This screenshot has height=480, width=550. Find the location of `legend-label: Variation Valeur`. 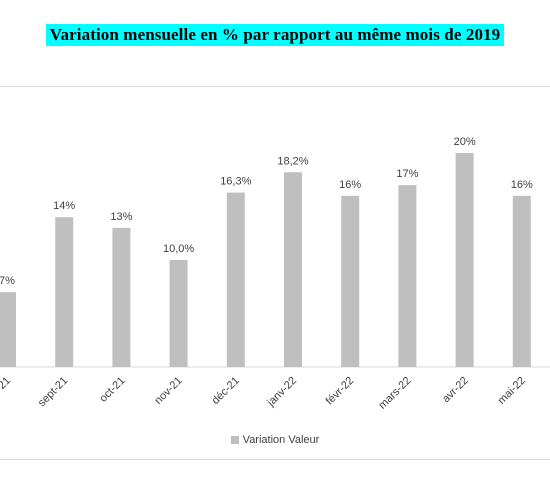

legend-label: Variation Valeur is located at coordinates (281, 440).